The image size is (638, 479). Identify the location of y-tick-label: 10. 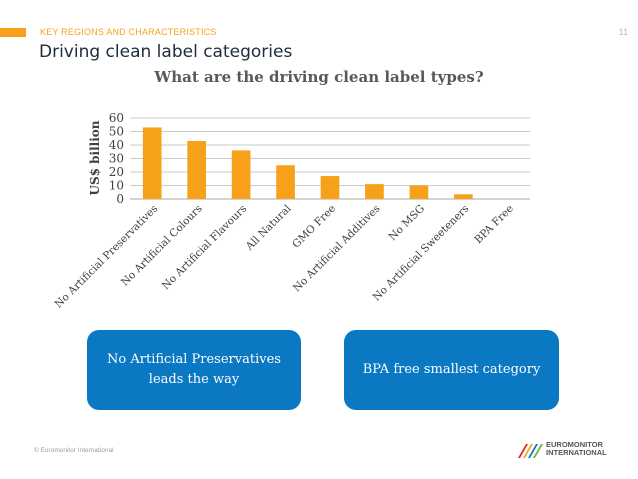
(116, 186).